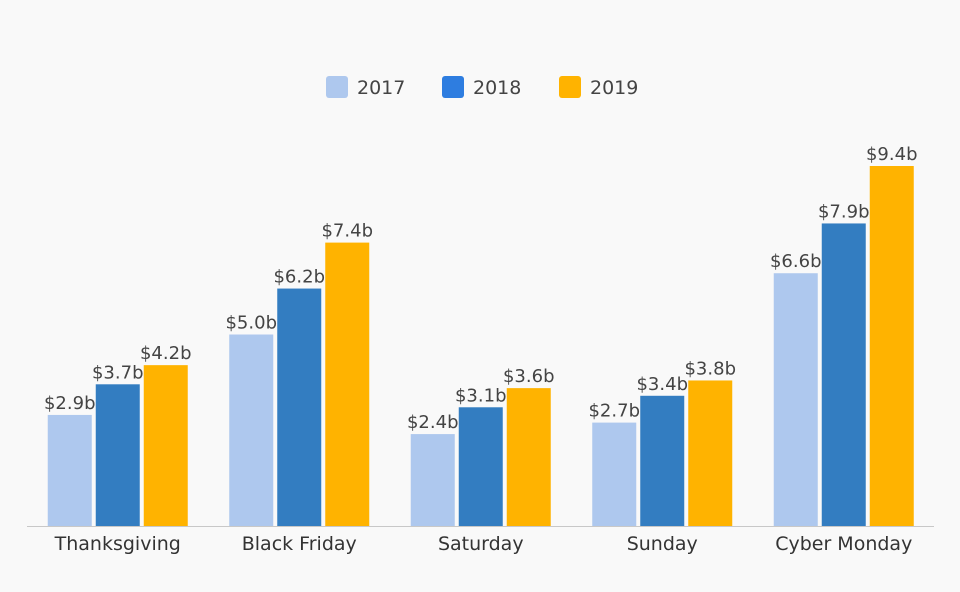 The height and width of the screenshot is (592, 960). What do you see at coordinates (570, 87) in the screenshot?
I see `legend-swatch-2019` at bounding box center [570, 87].